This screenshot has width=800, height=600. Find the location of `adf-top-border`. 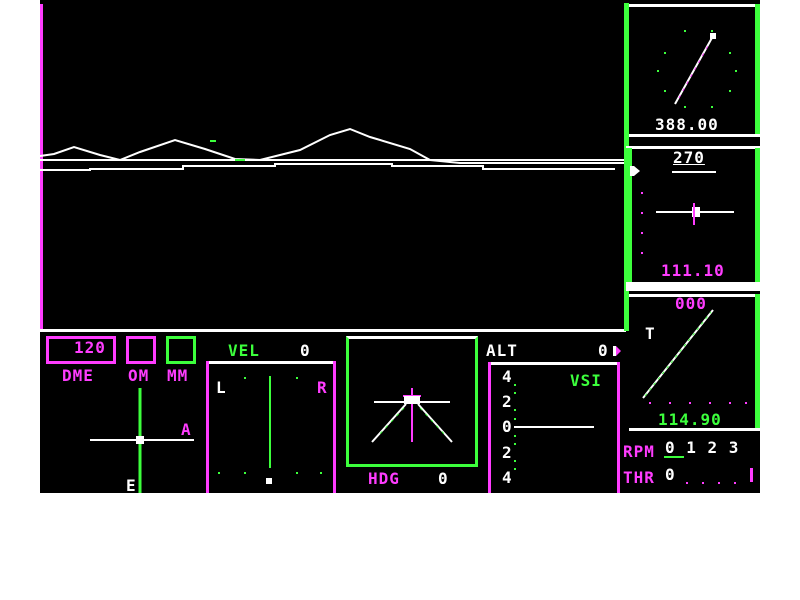

adf-top-border is located at coordinates (694, 295).